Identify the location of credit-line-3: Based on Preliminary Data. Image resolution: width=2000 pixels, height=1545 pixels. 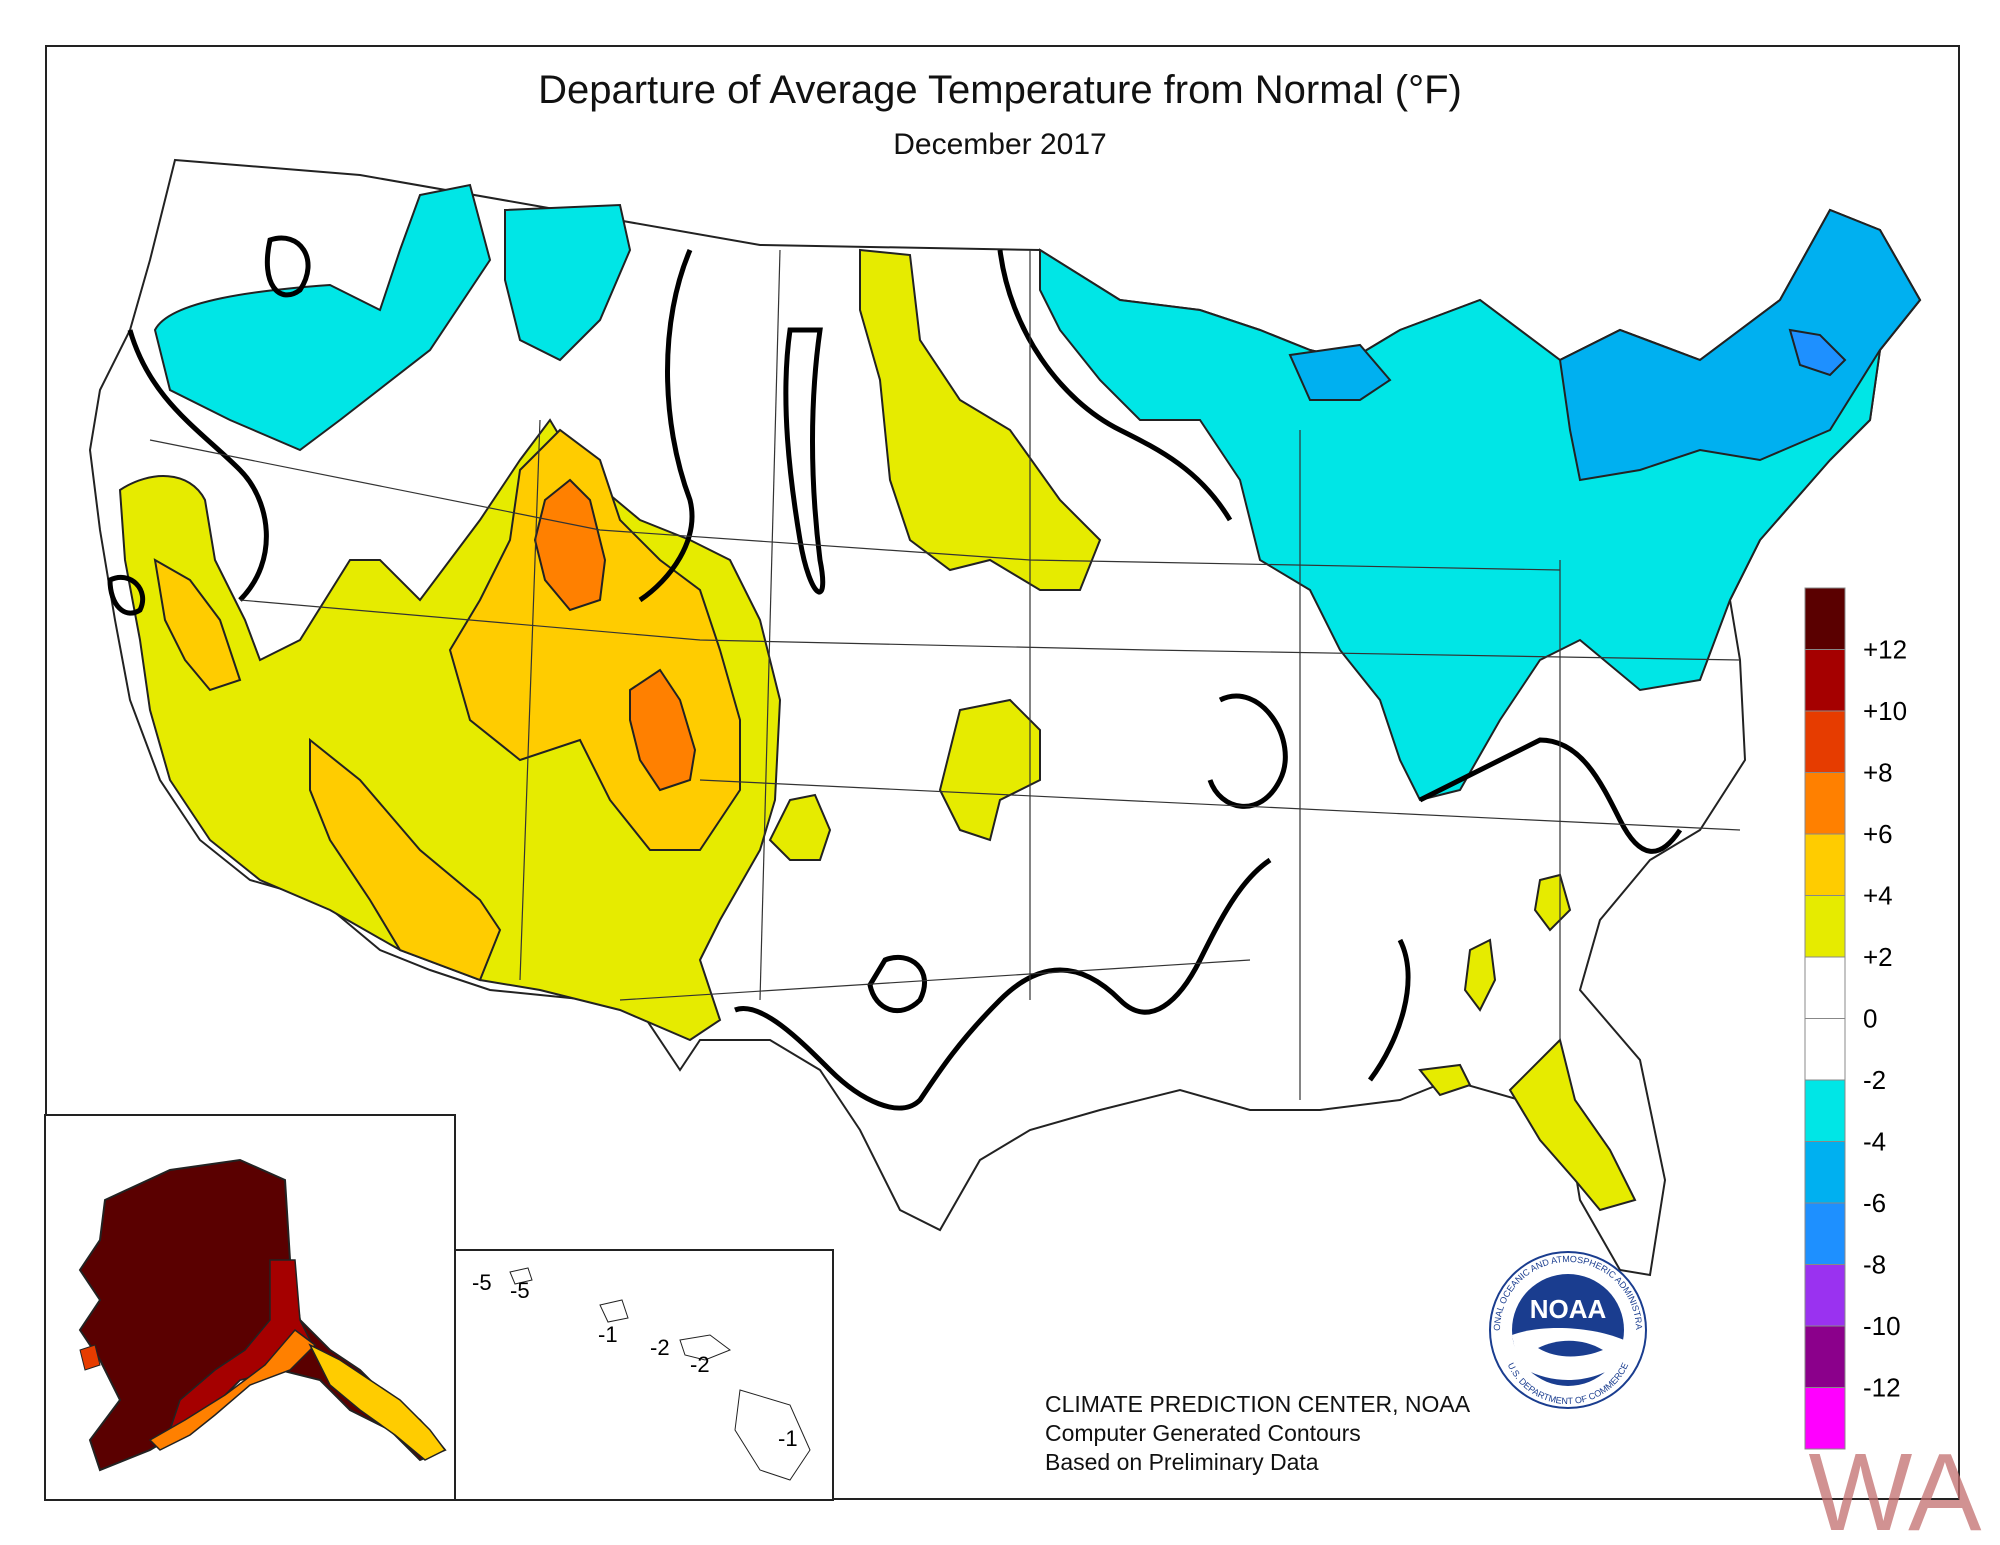
(1182, 1462).